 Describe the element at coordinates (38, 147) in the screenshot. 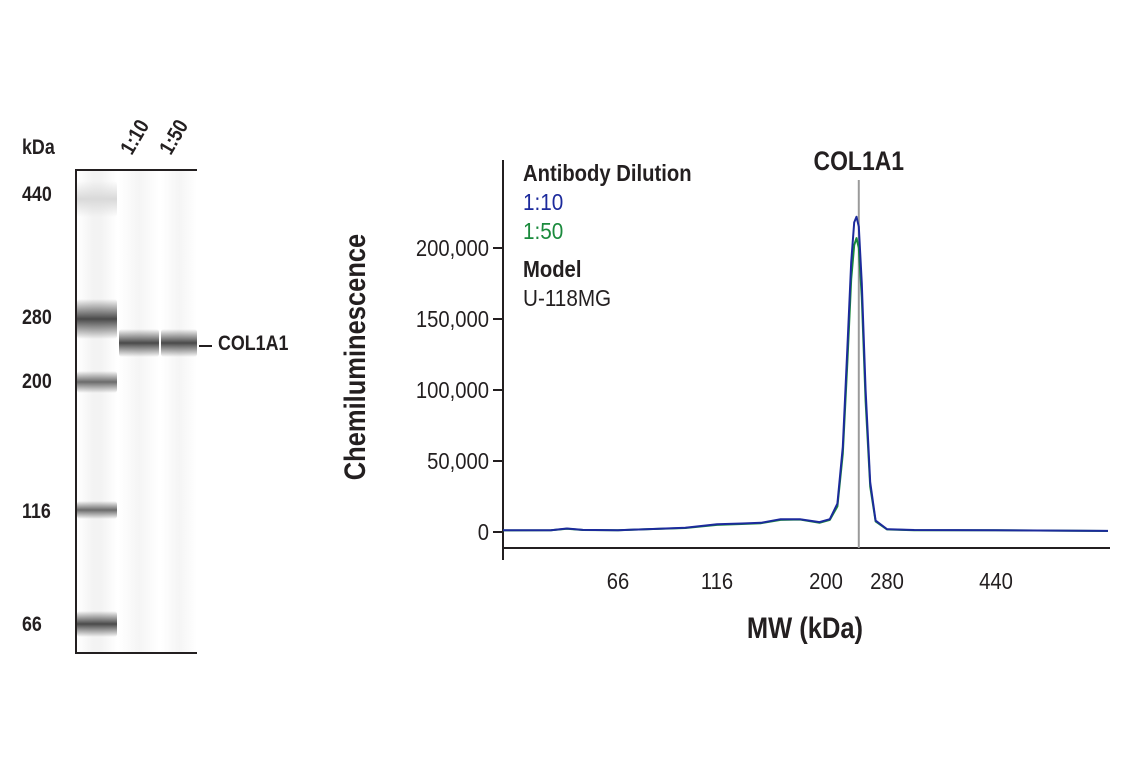

I see `kda-label: kDa` at that location.